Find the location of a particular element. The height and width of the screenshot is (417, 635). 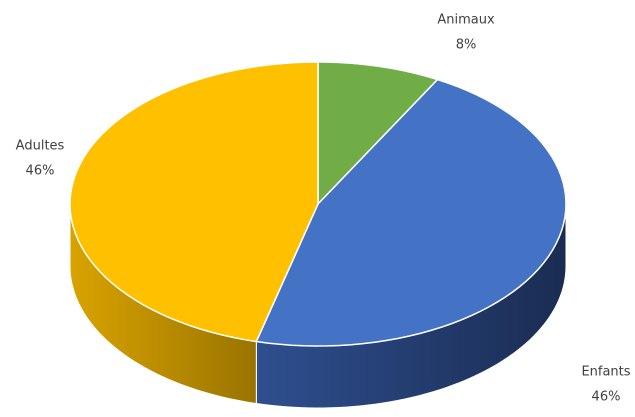

data-label-category: Animaux is located at coordinates (466, 20).